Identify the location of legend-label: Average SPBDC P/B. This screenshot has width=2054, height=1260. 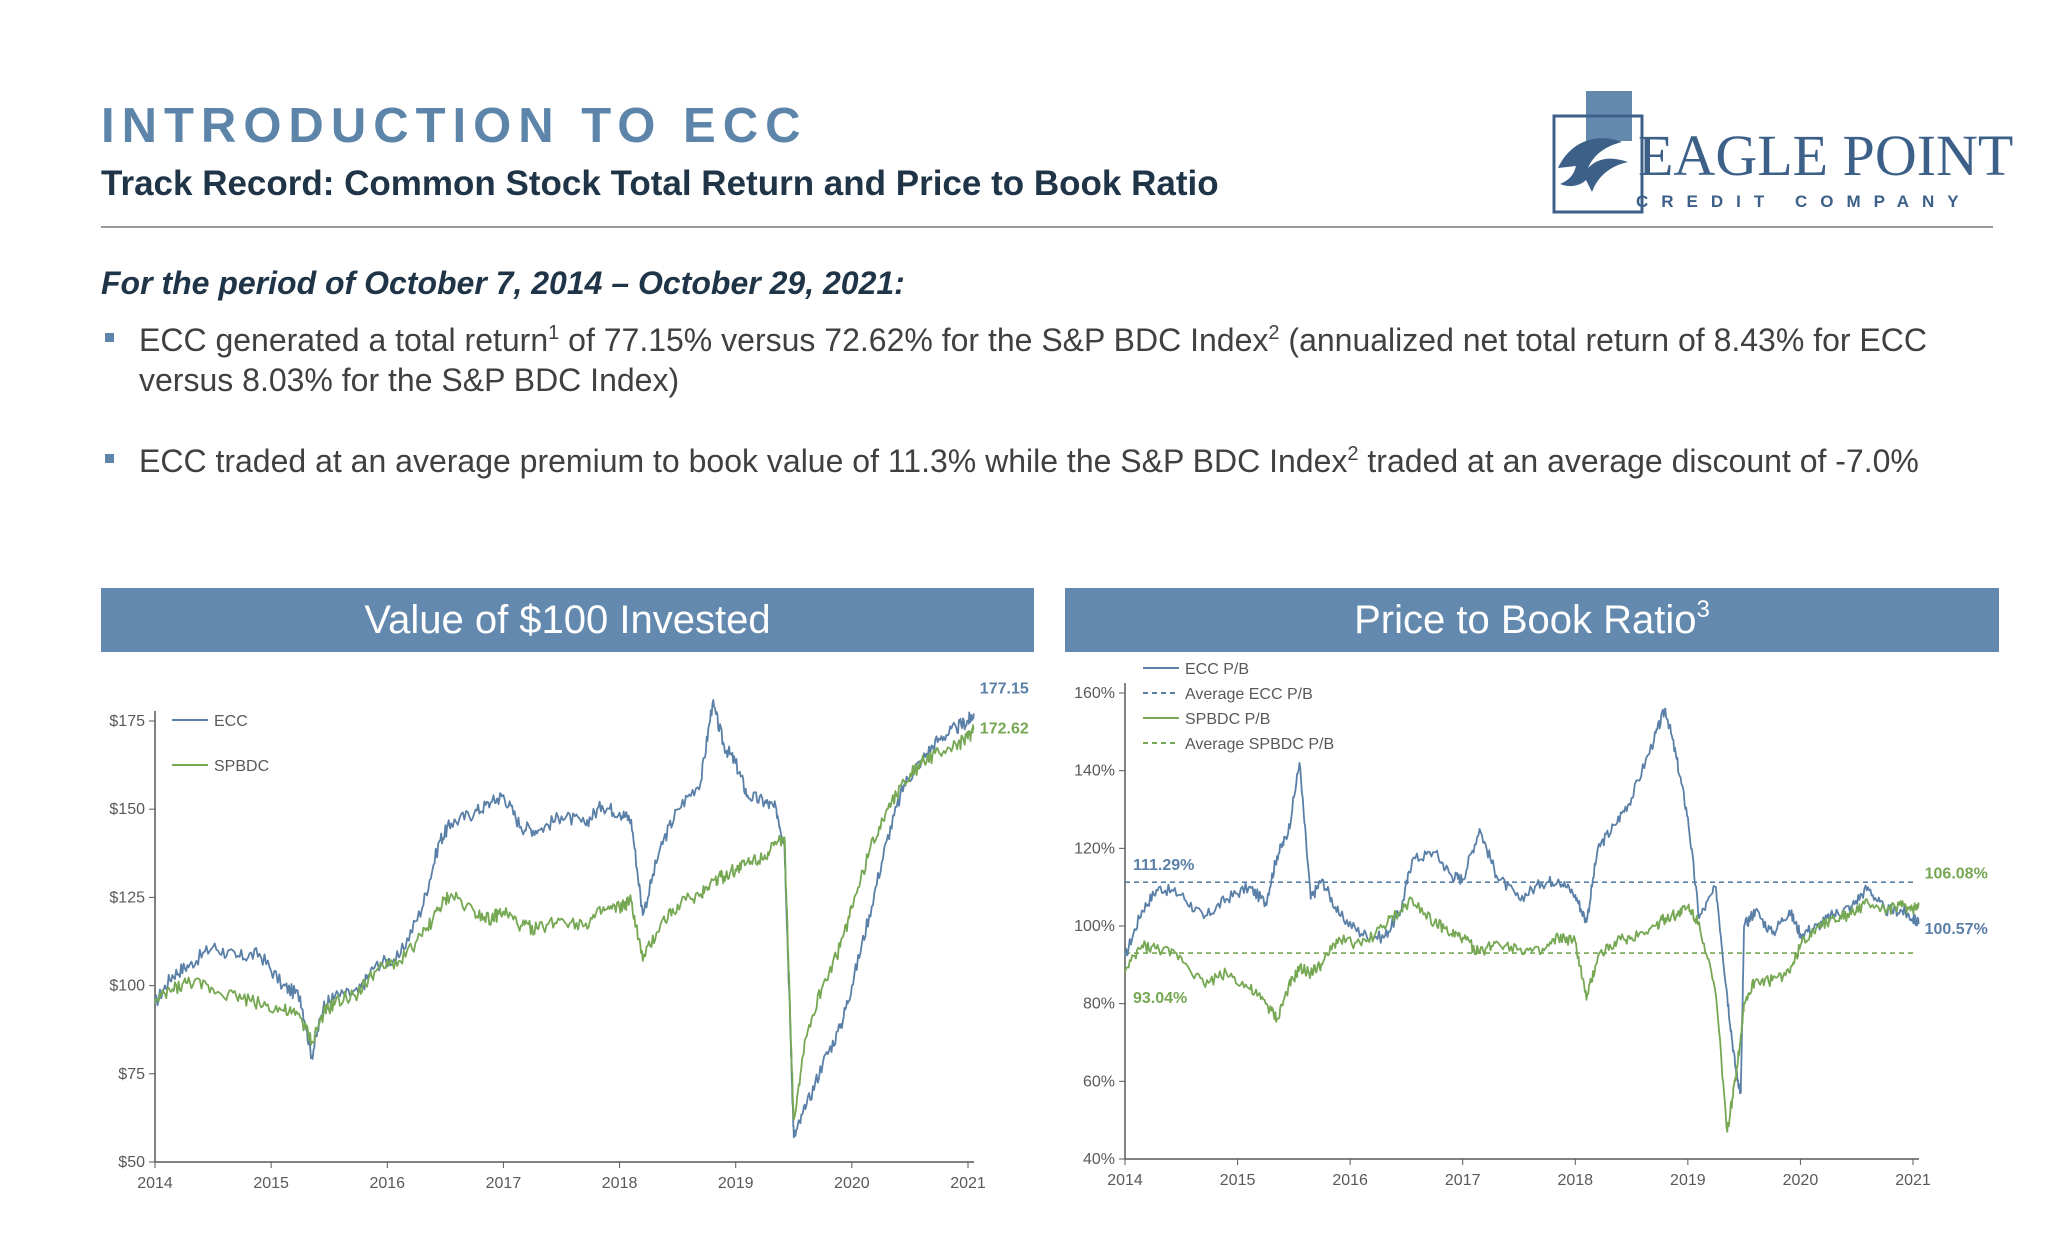
(1259, 744).